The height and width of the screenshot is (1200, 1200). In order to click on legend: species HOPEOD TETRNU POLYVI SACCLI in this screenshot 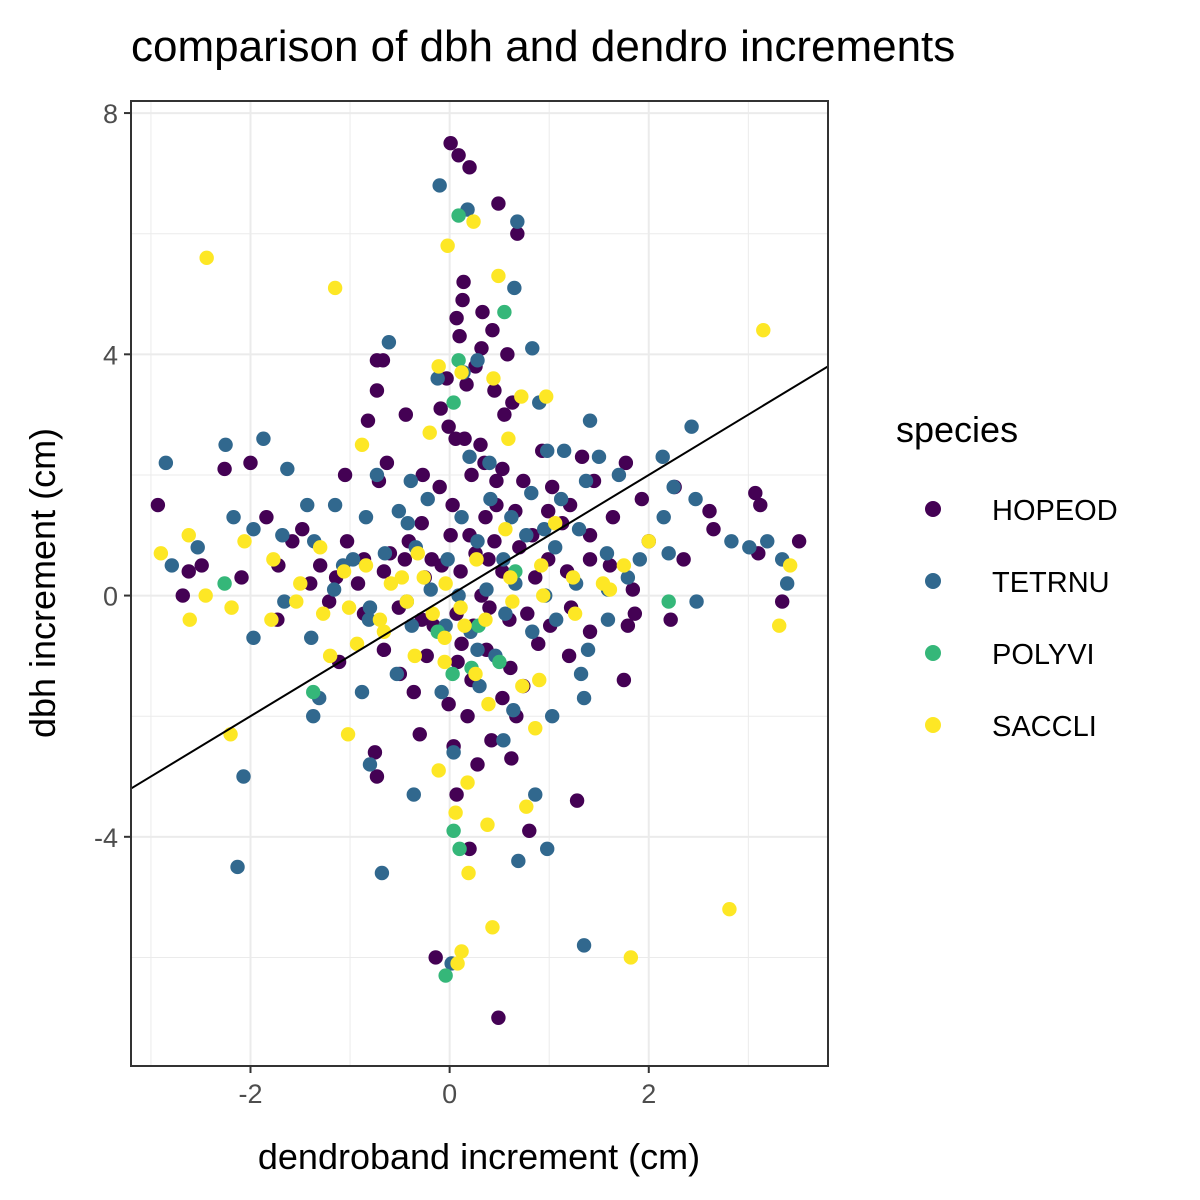, I will do `click(1007, 576)`.